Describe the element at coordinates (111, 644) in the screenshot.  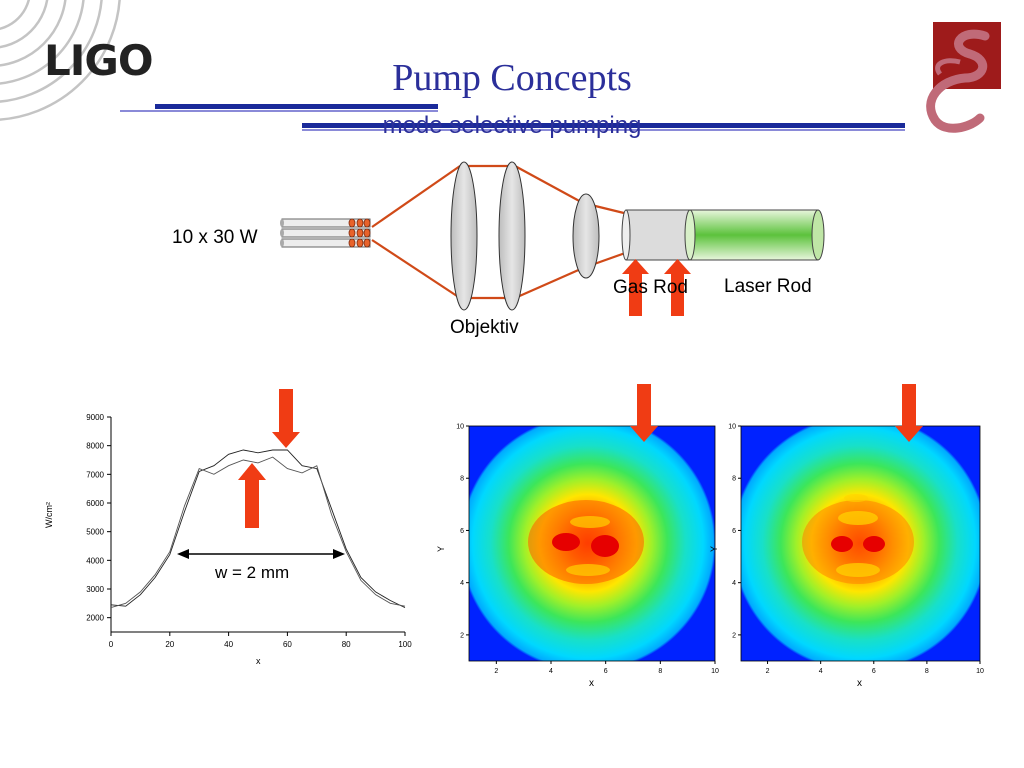
I see `profile-x-tick-label: 0` at that location.